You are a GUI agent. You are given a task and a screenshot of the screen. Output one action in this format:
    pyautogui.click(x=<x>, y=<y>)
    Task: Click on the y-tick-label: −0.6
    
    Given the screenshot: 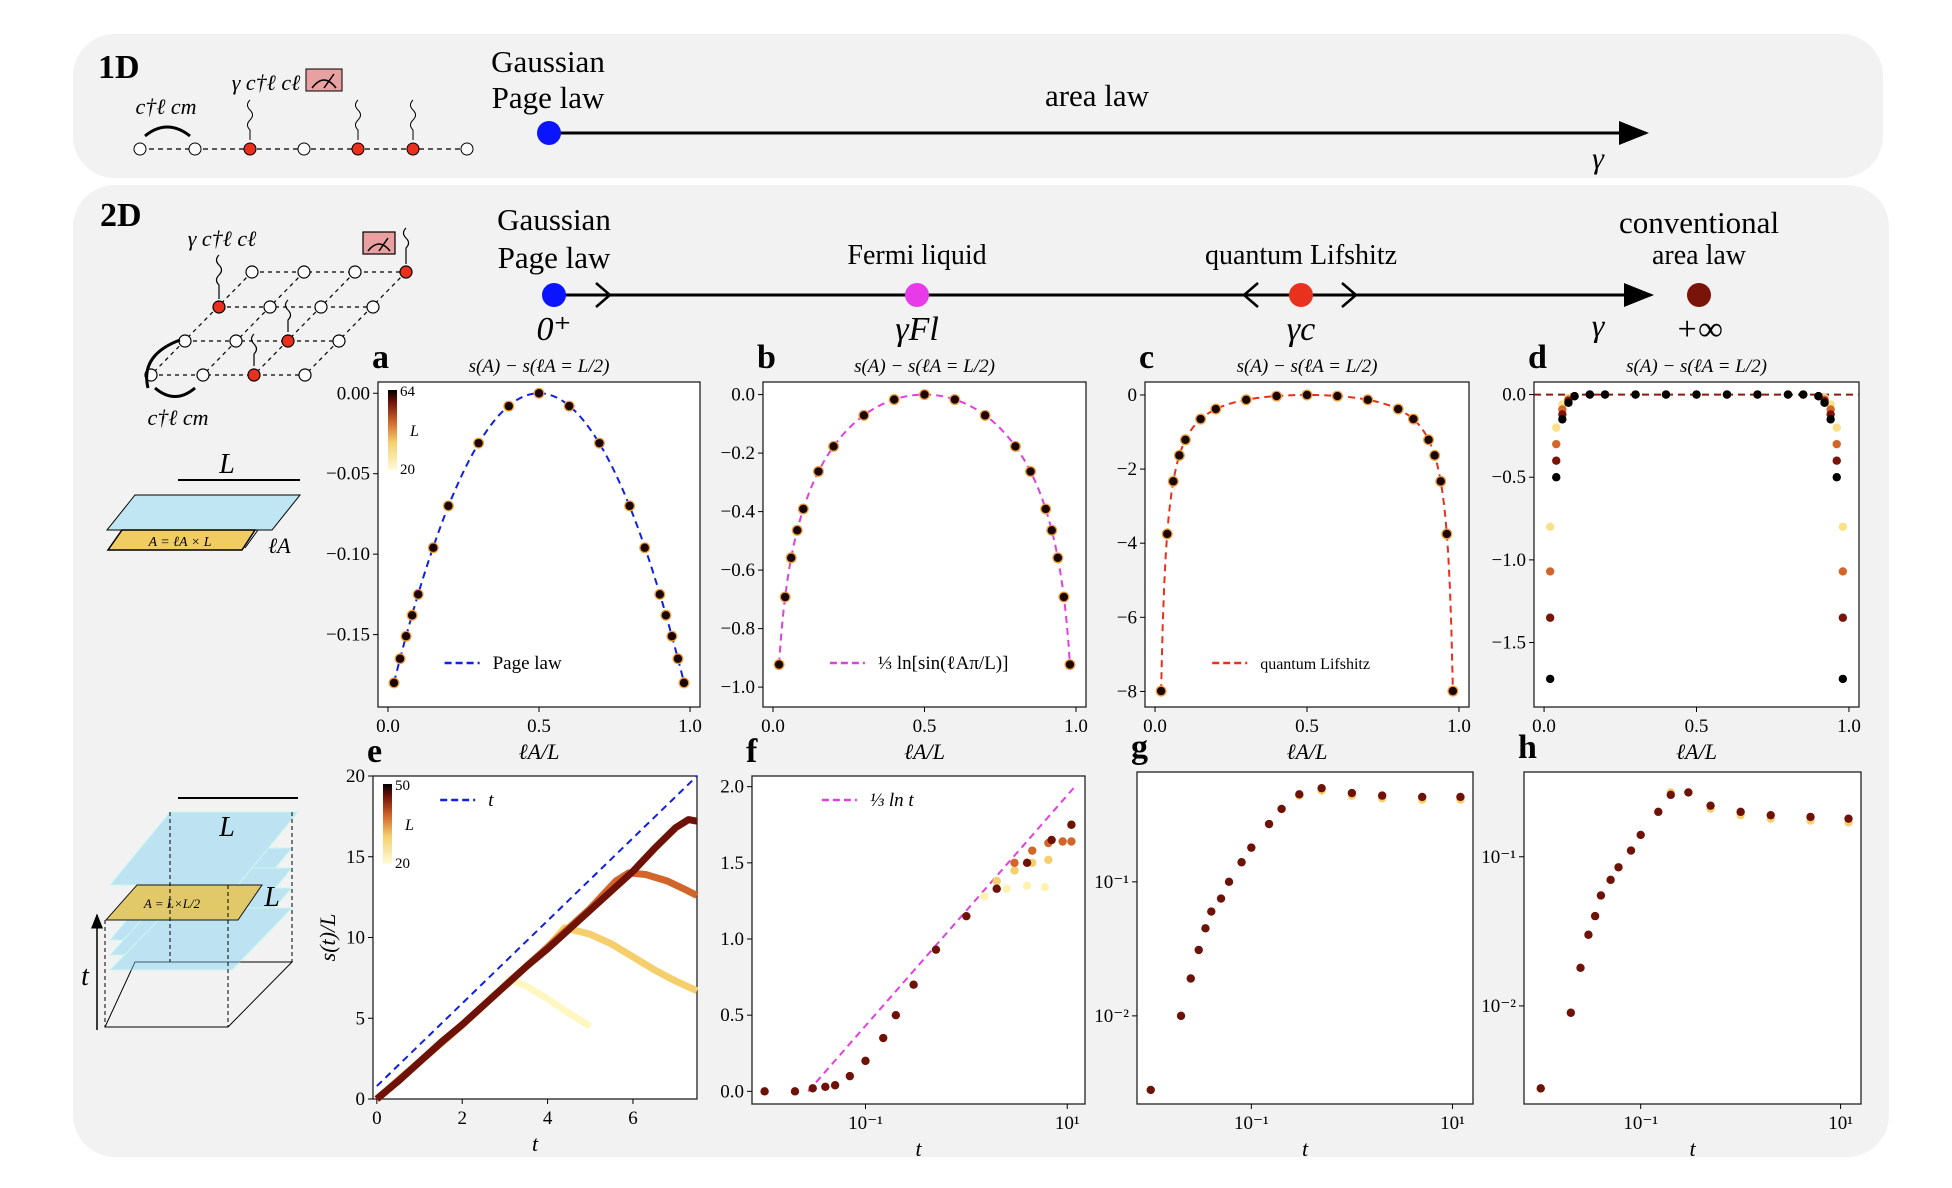 What is the action you would take?
    pyautogui.click(x=738, y=570)
    